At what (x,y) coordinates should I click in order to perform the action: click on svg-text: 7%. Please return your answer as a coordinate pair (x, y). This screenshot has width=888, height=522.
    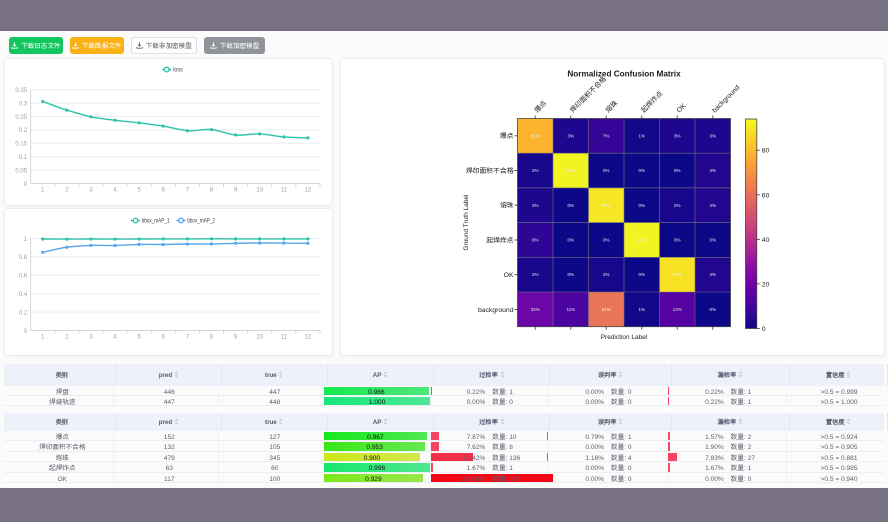
    Looking at the image, I should click on (605, 136).